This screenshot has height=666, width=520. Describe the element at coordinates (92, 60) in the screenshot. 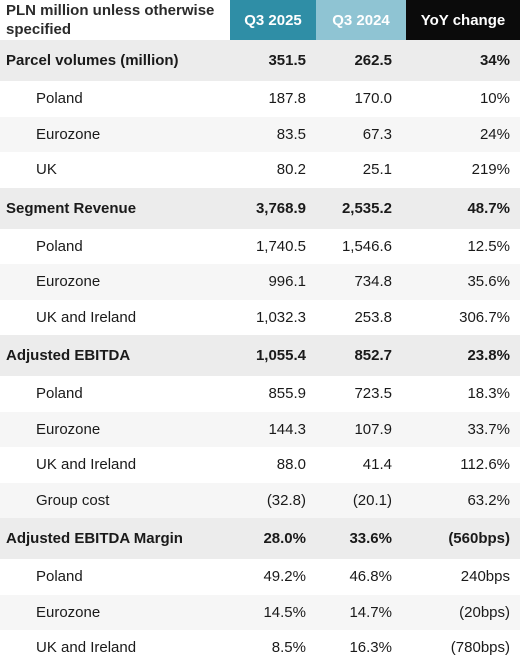

I see `row-label: Parcel volumes (million)` at that location.